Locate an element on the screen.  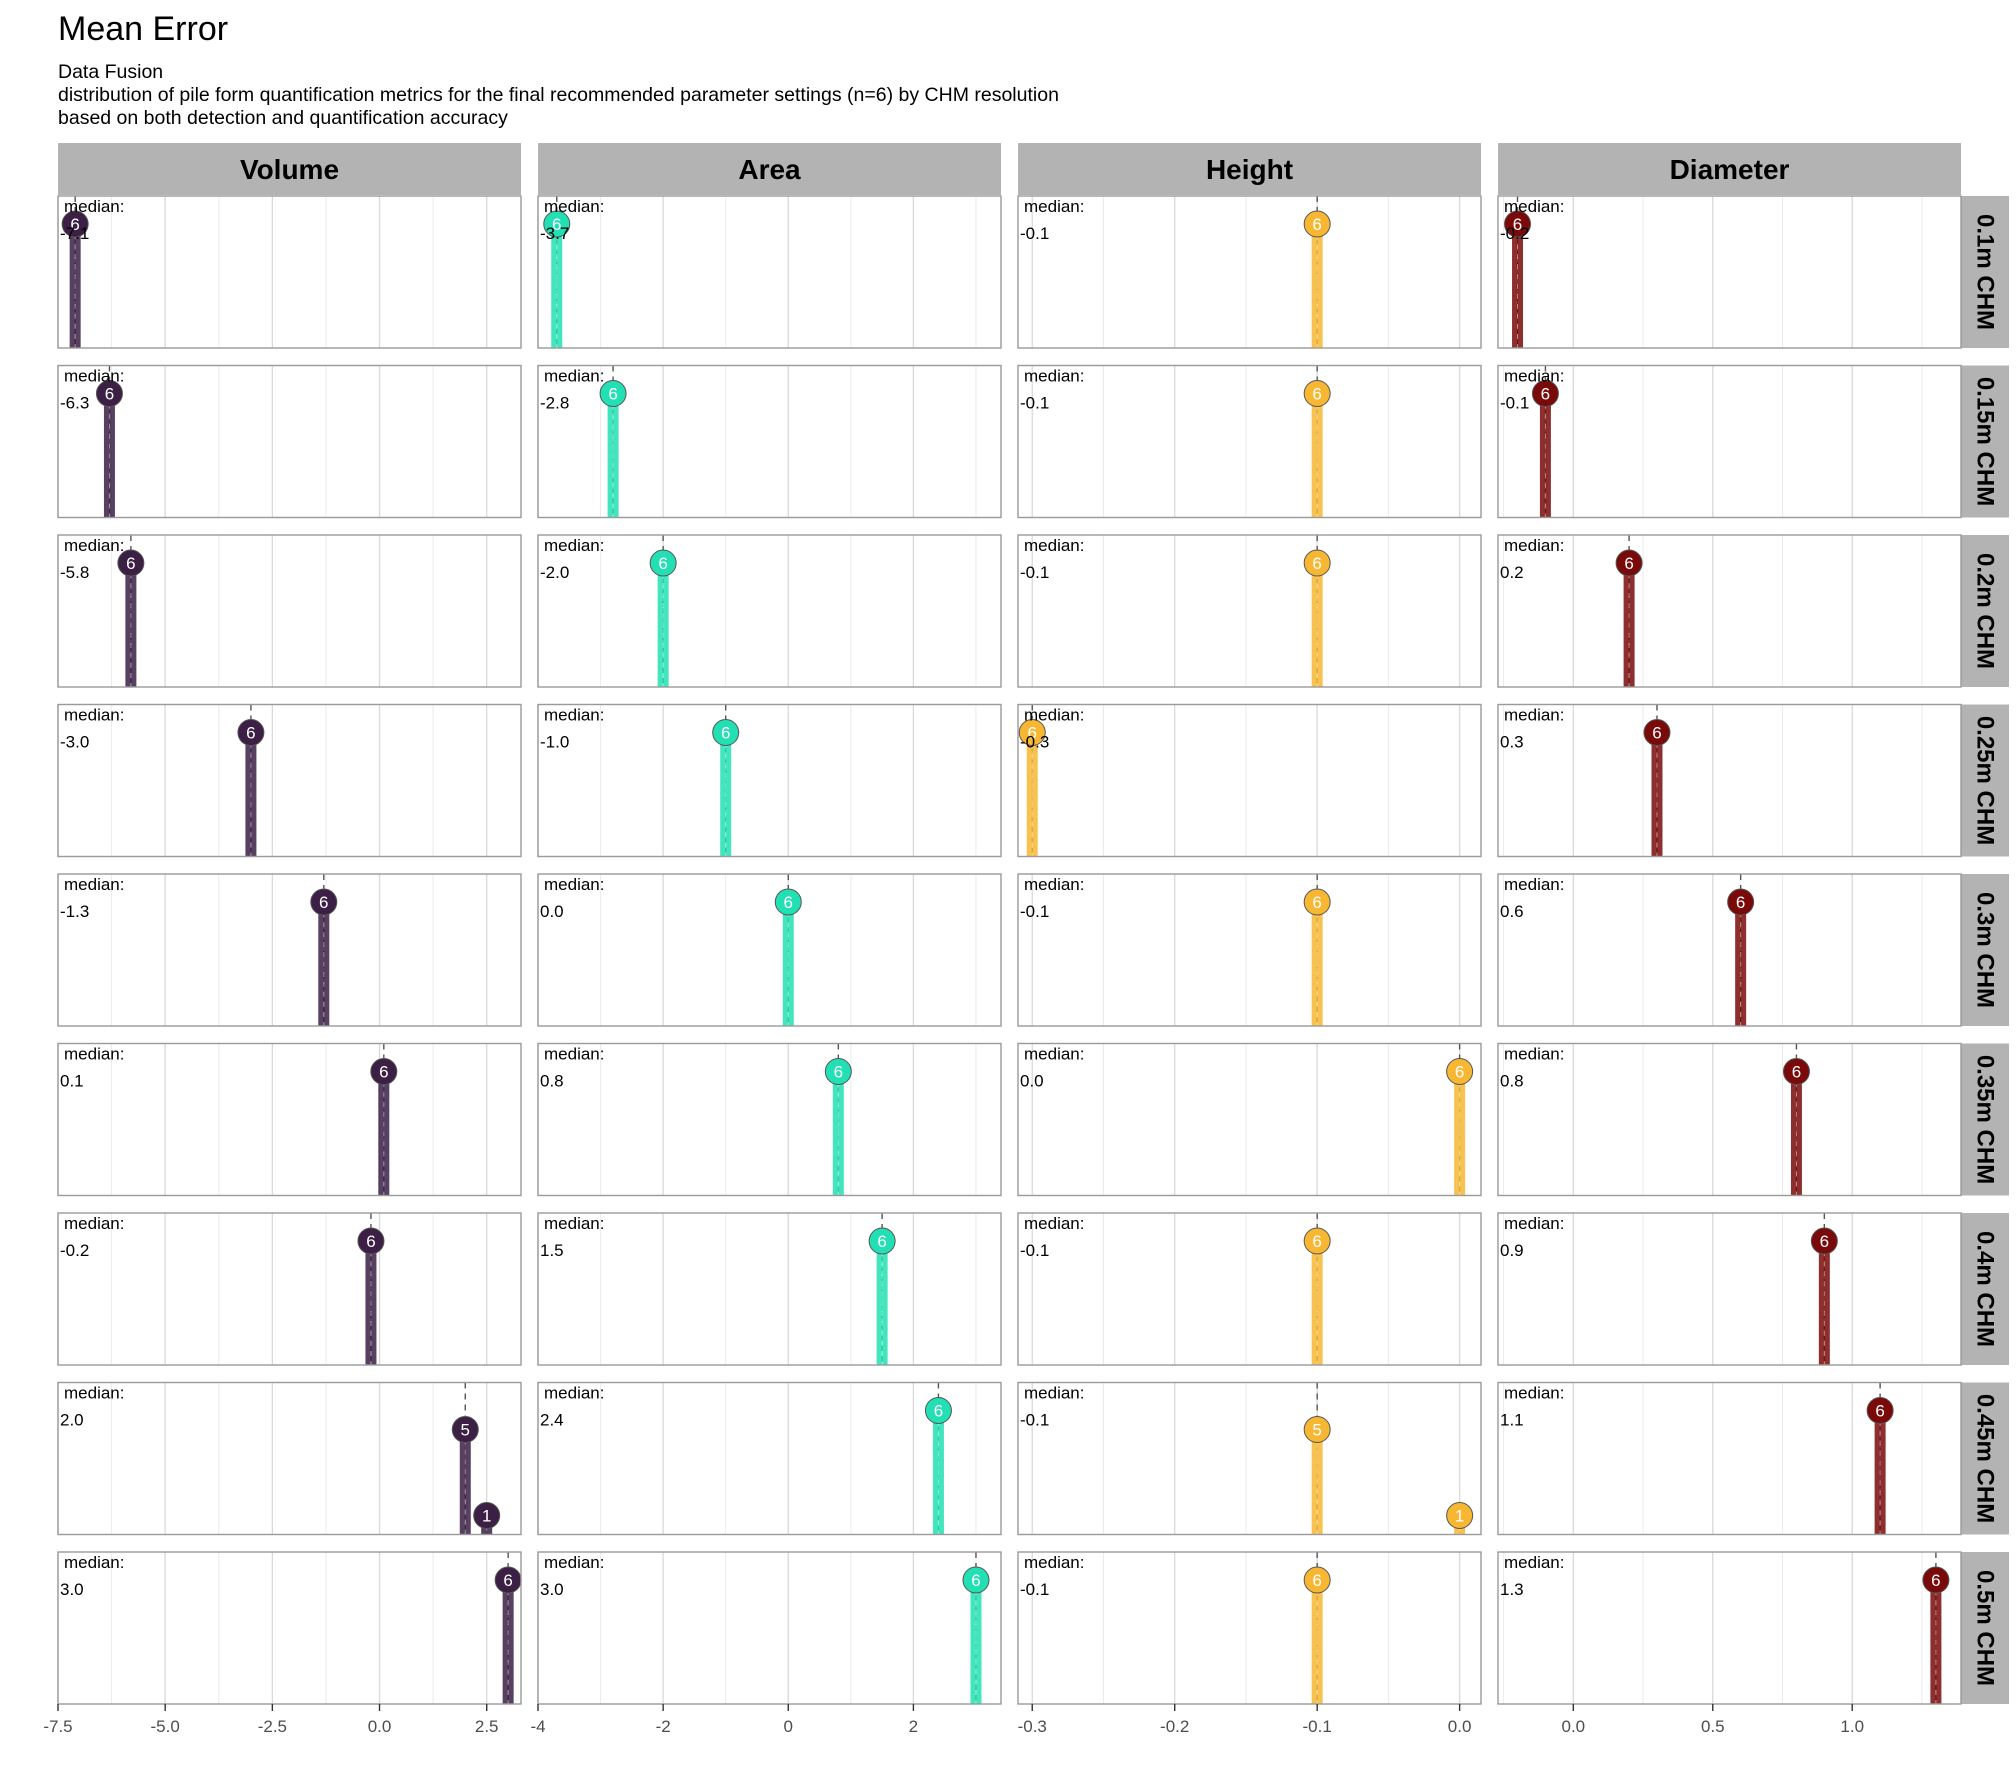
facet-strip-area is located at coordinates (769, 169).